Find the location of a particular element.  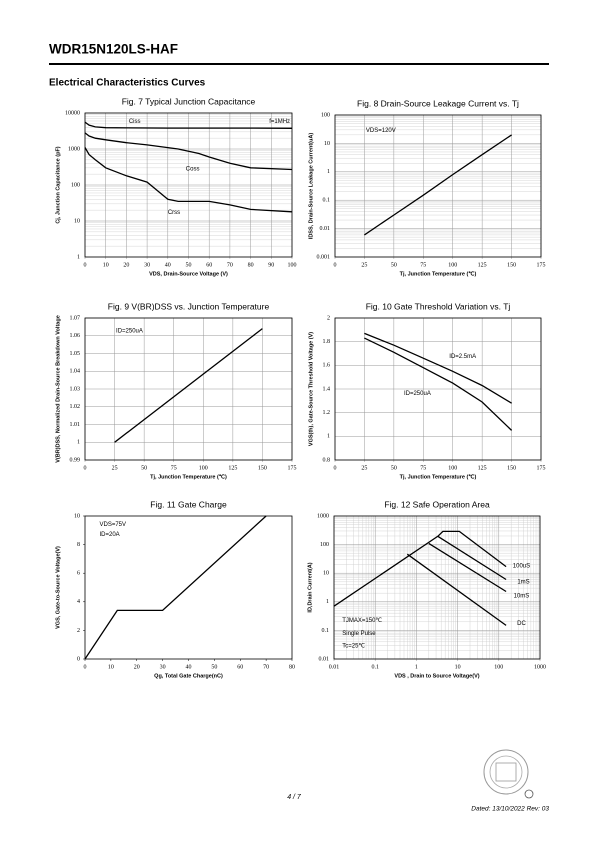

series-label: 100uS is located at coordinates (521, 567).